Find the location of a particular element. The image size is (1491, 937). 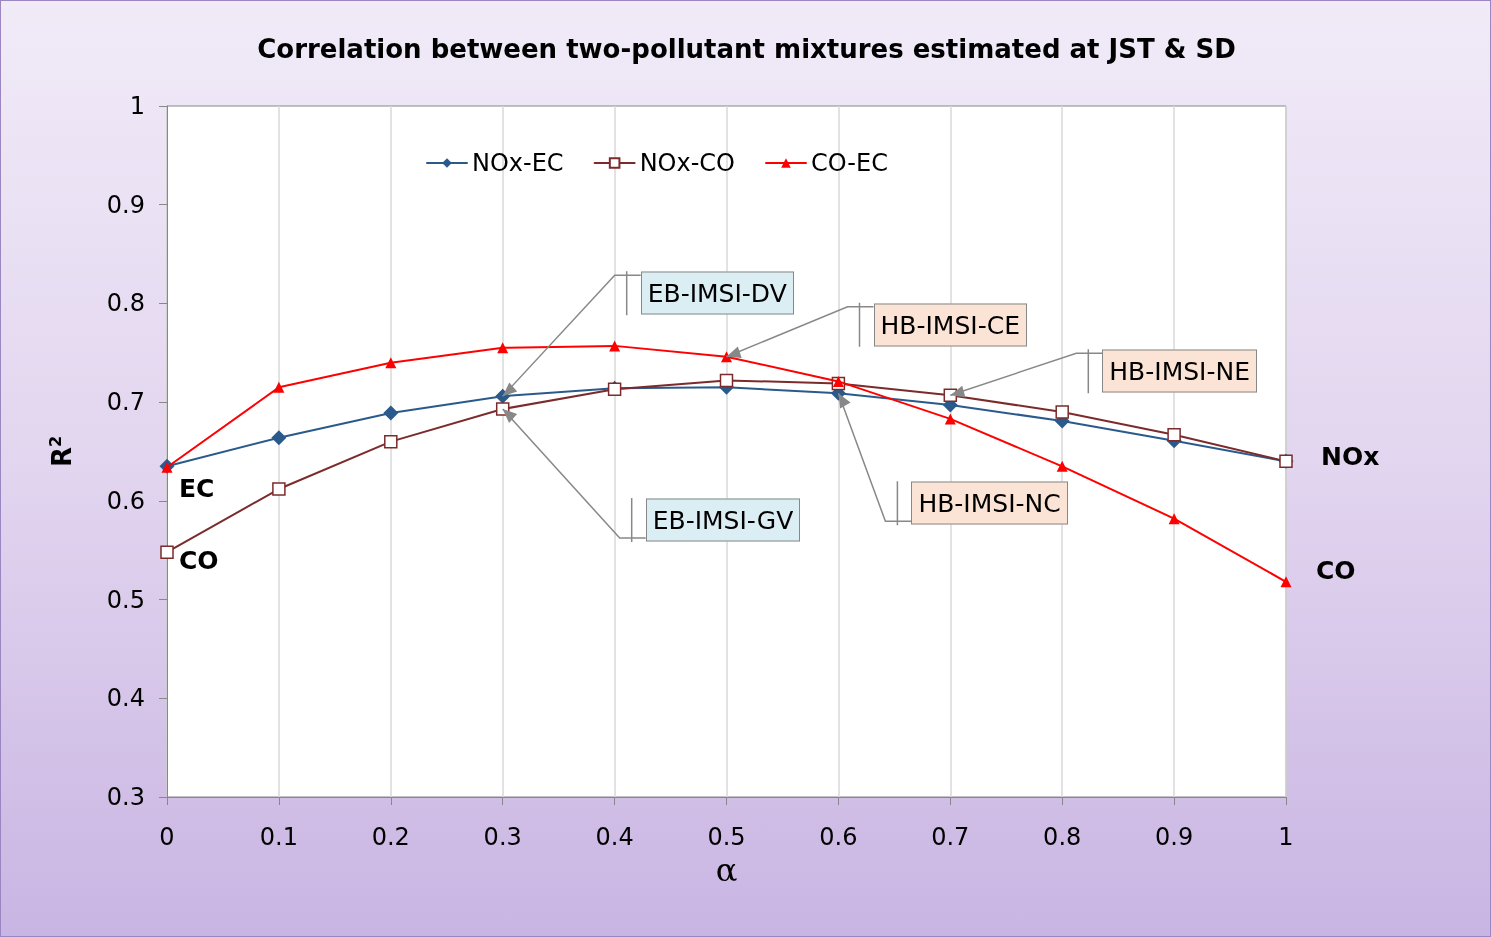

annotation: EB-IMSI-GV is located at coordinates (723, 520).